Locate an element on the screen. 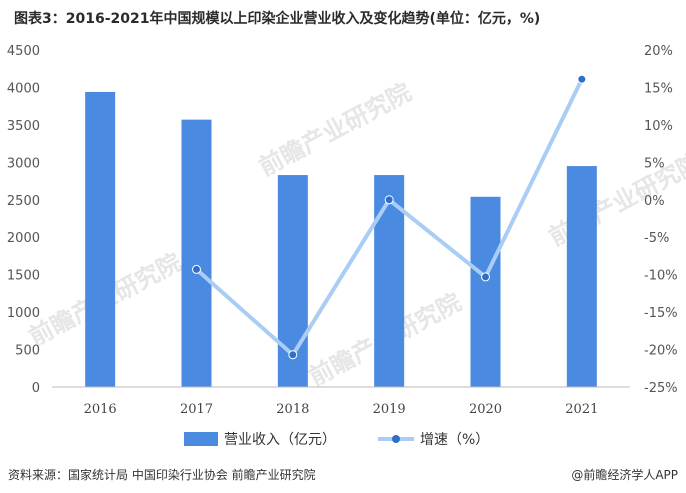 The width and height of the screenshot is (686, 493). y-right-tick: -5% is located at coordinates (656, 238).